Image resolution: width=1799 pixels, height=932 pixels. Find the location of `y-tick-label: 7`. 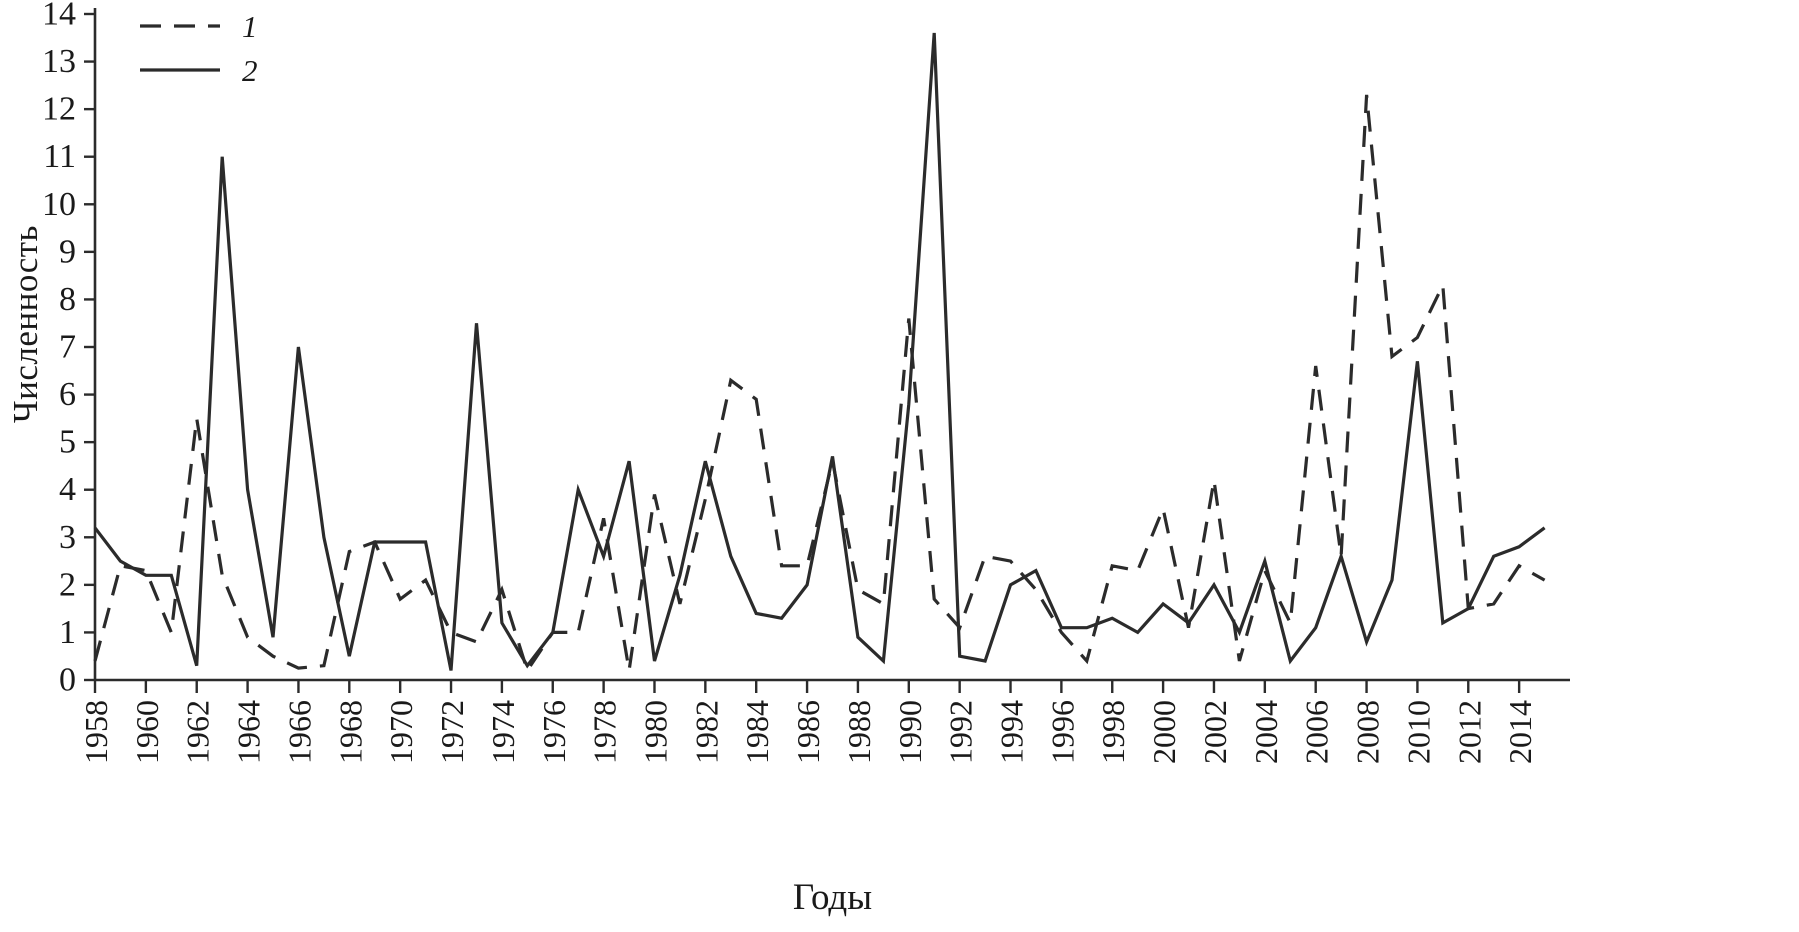

y-tick-label: 7 is located at coordinates (67, 347).